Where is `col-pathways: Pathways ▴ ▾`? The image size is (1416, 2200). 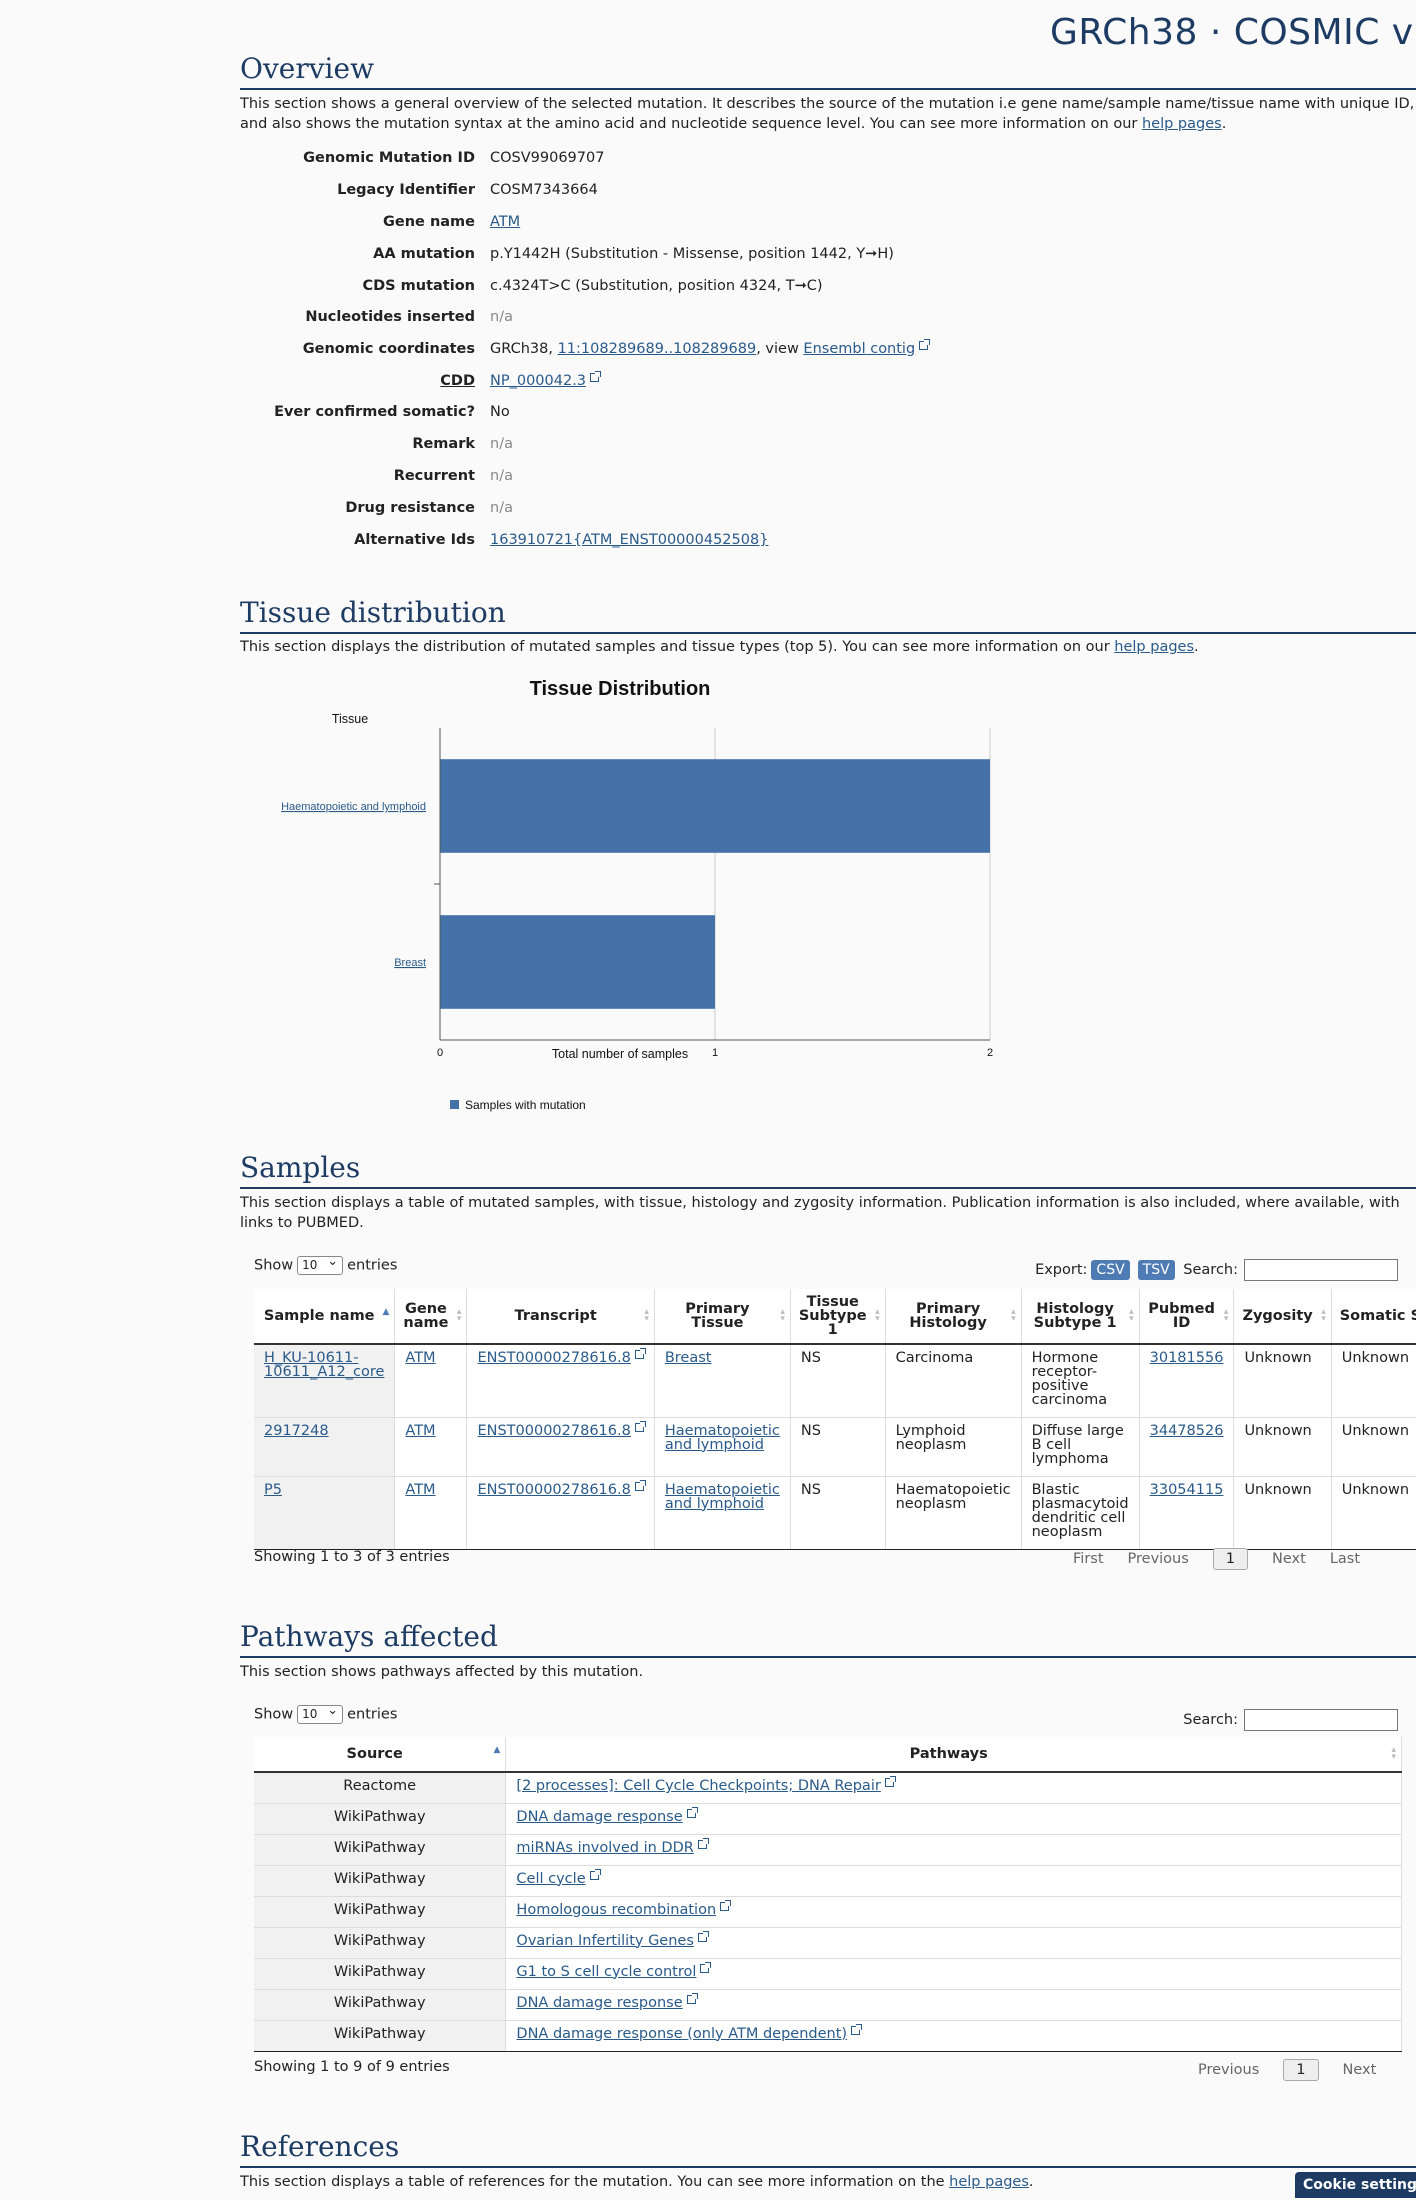
col-pathways: Pathways ▴ ▾ is located at coordinates (953, 1755).